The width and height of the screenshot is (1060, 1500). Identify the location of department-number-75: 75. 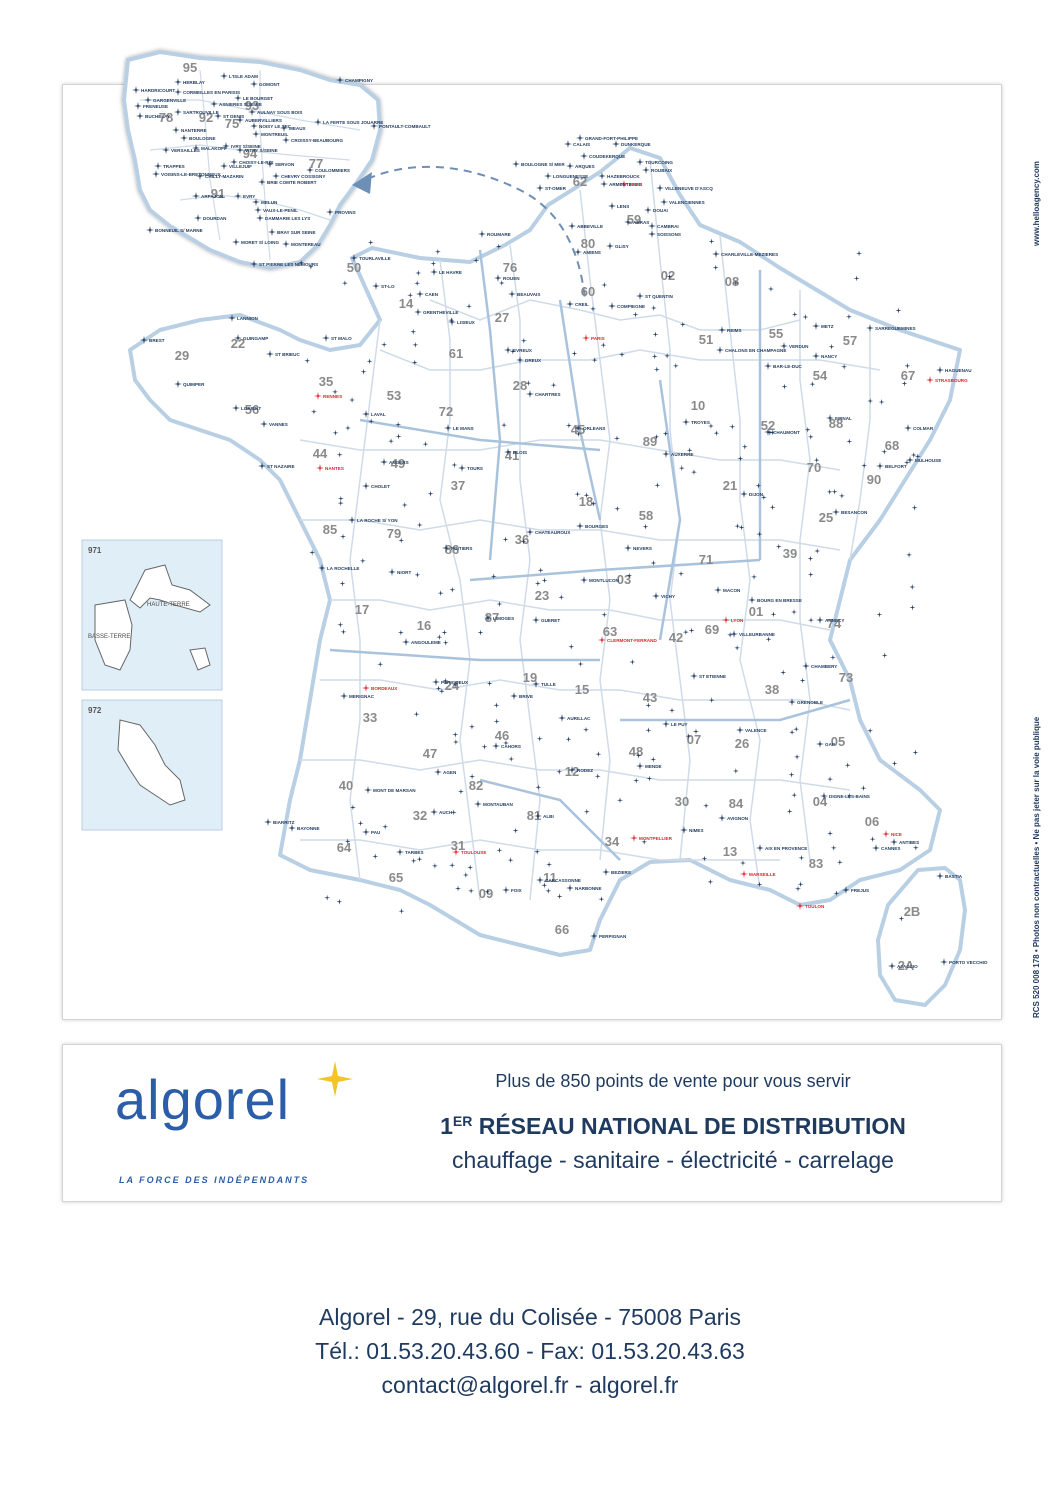
(232, 123).